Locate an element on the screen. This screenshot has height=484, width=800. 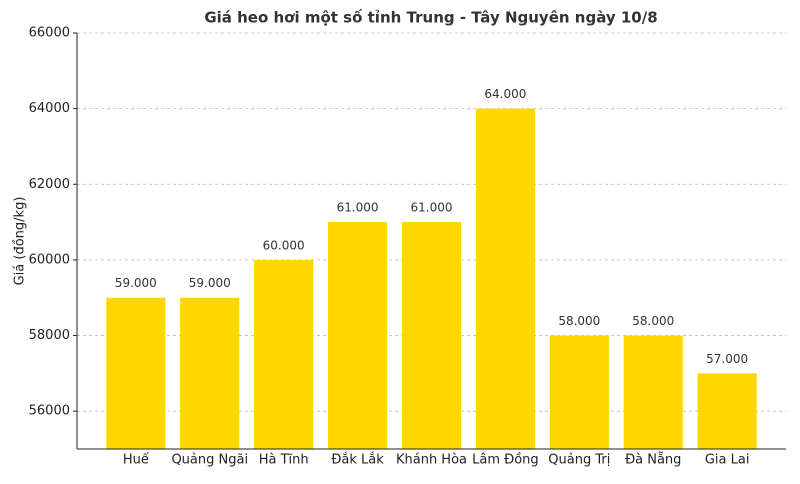
x-tick-label: Đà Nẵng is located at coordinates (653, 460).